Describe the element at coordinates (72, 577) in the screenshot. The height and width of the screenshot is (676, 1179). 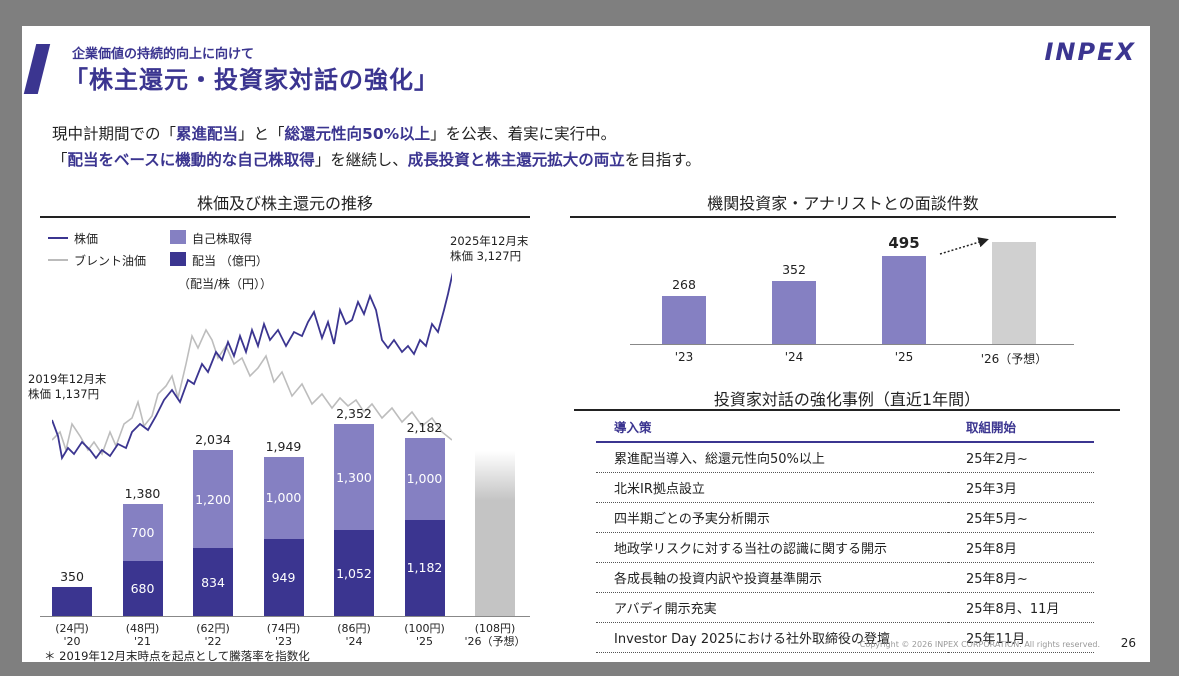
I see `total-label: 350` at that location.